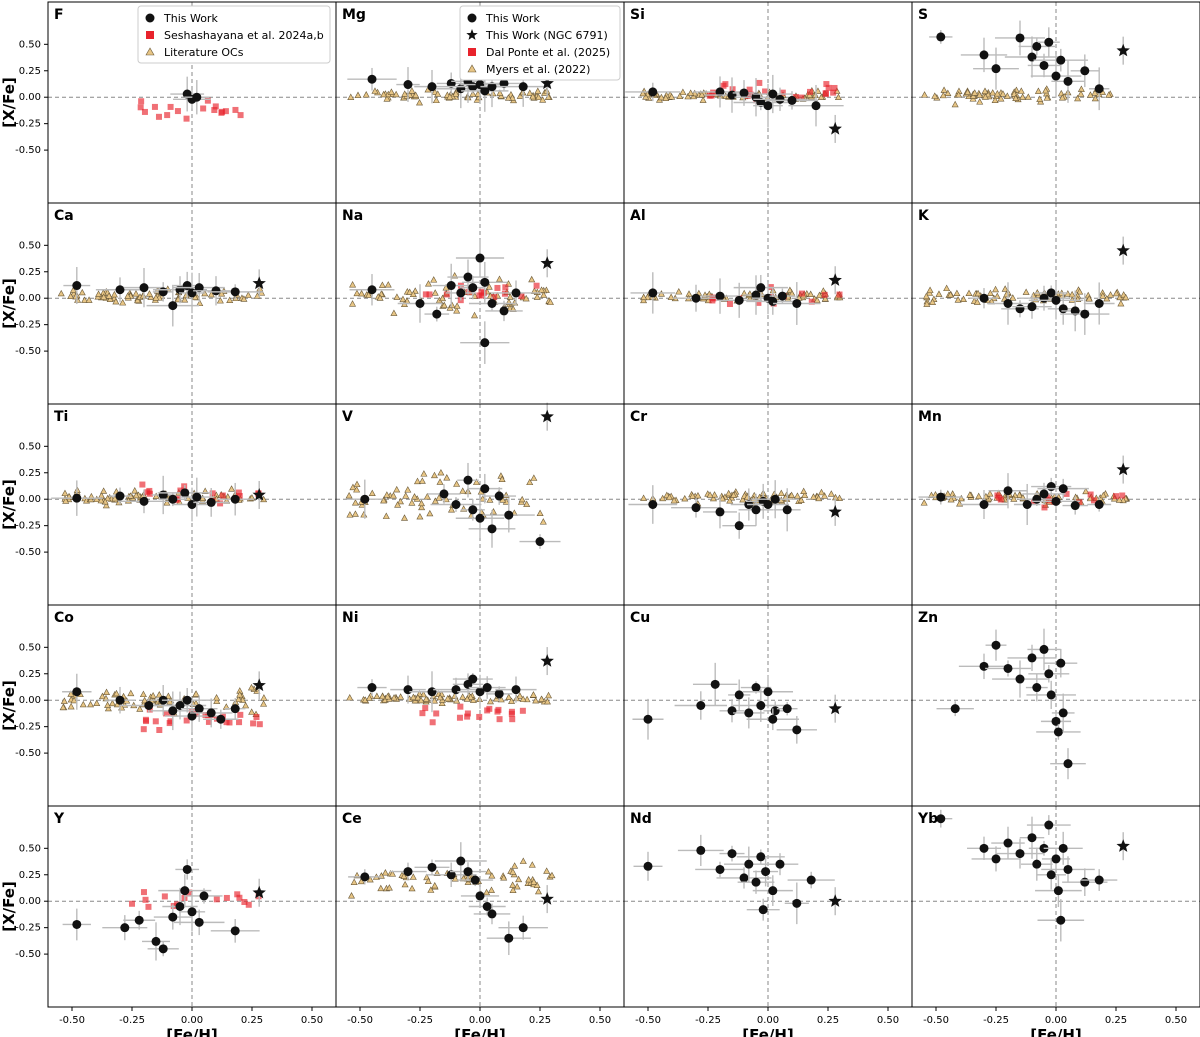 This screenshot has height=1037, width=1200. What do you see at coordinates (168, 102) in the screenshot?
I see `panel-f: F -0.50 -0.25 0.00 0.25 0.50 [X/Fe]` at bounding box center [168, 102].